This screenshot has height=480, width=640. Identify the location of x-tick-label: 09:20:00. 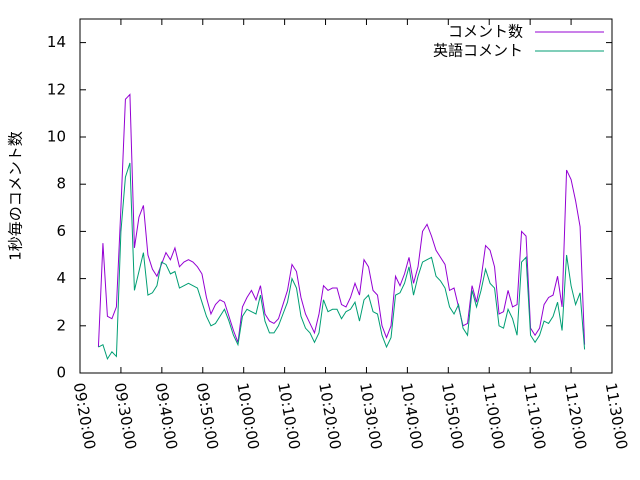
(84, 415).